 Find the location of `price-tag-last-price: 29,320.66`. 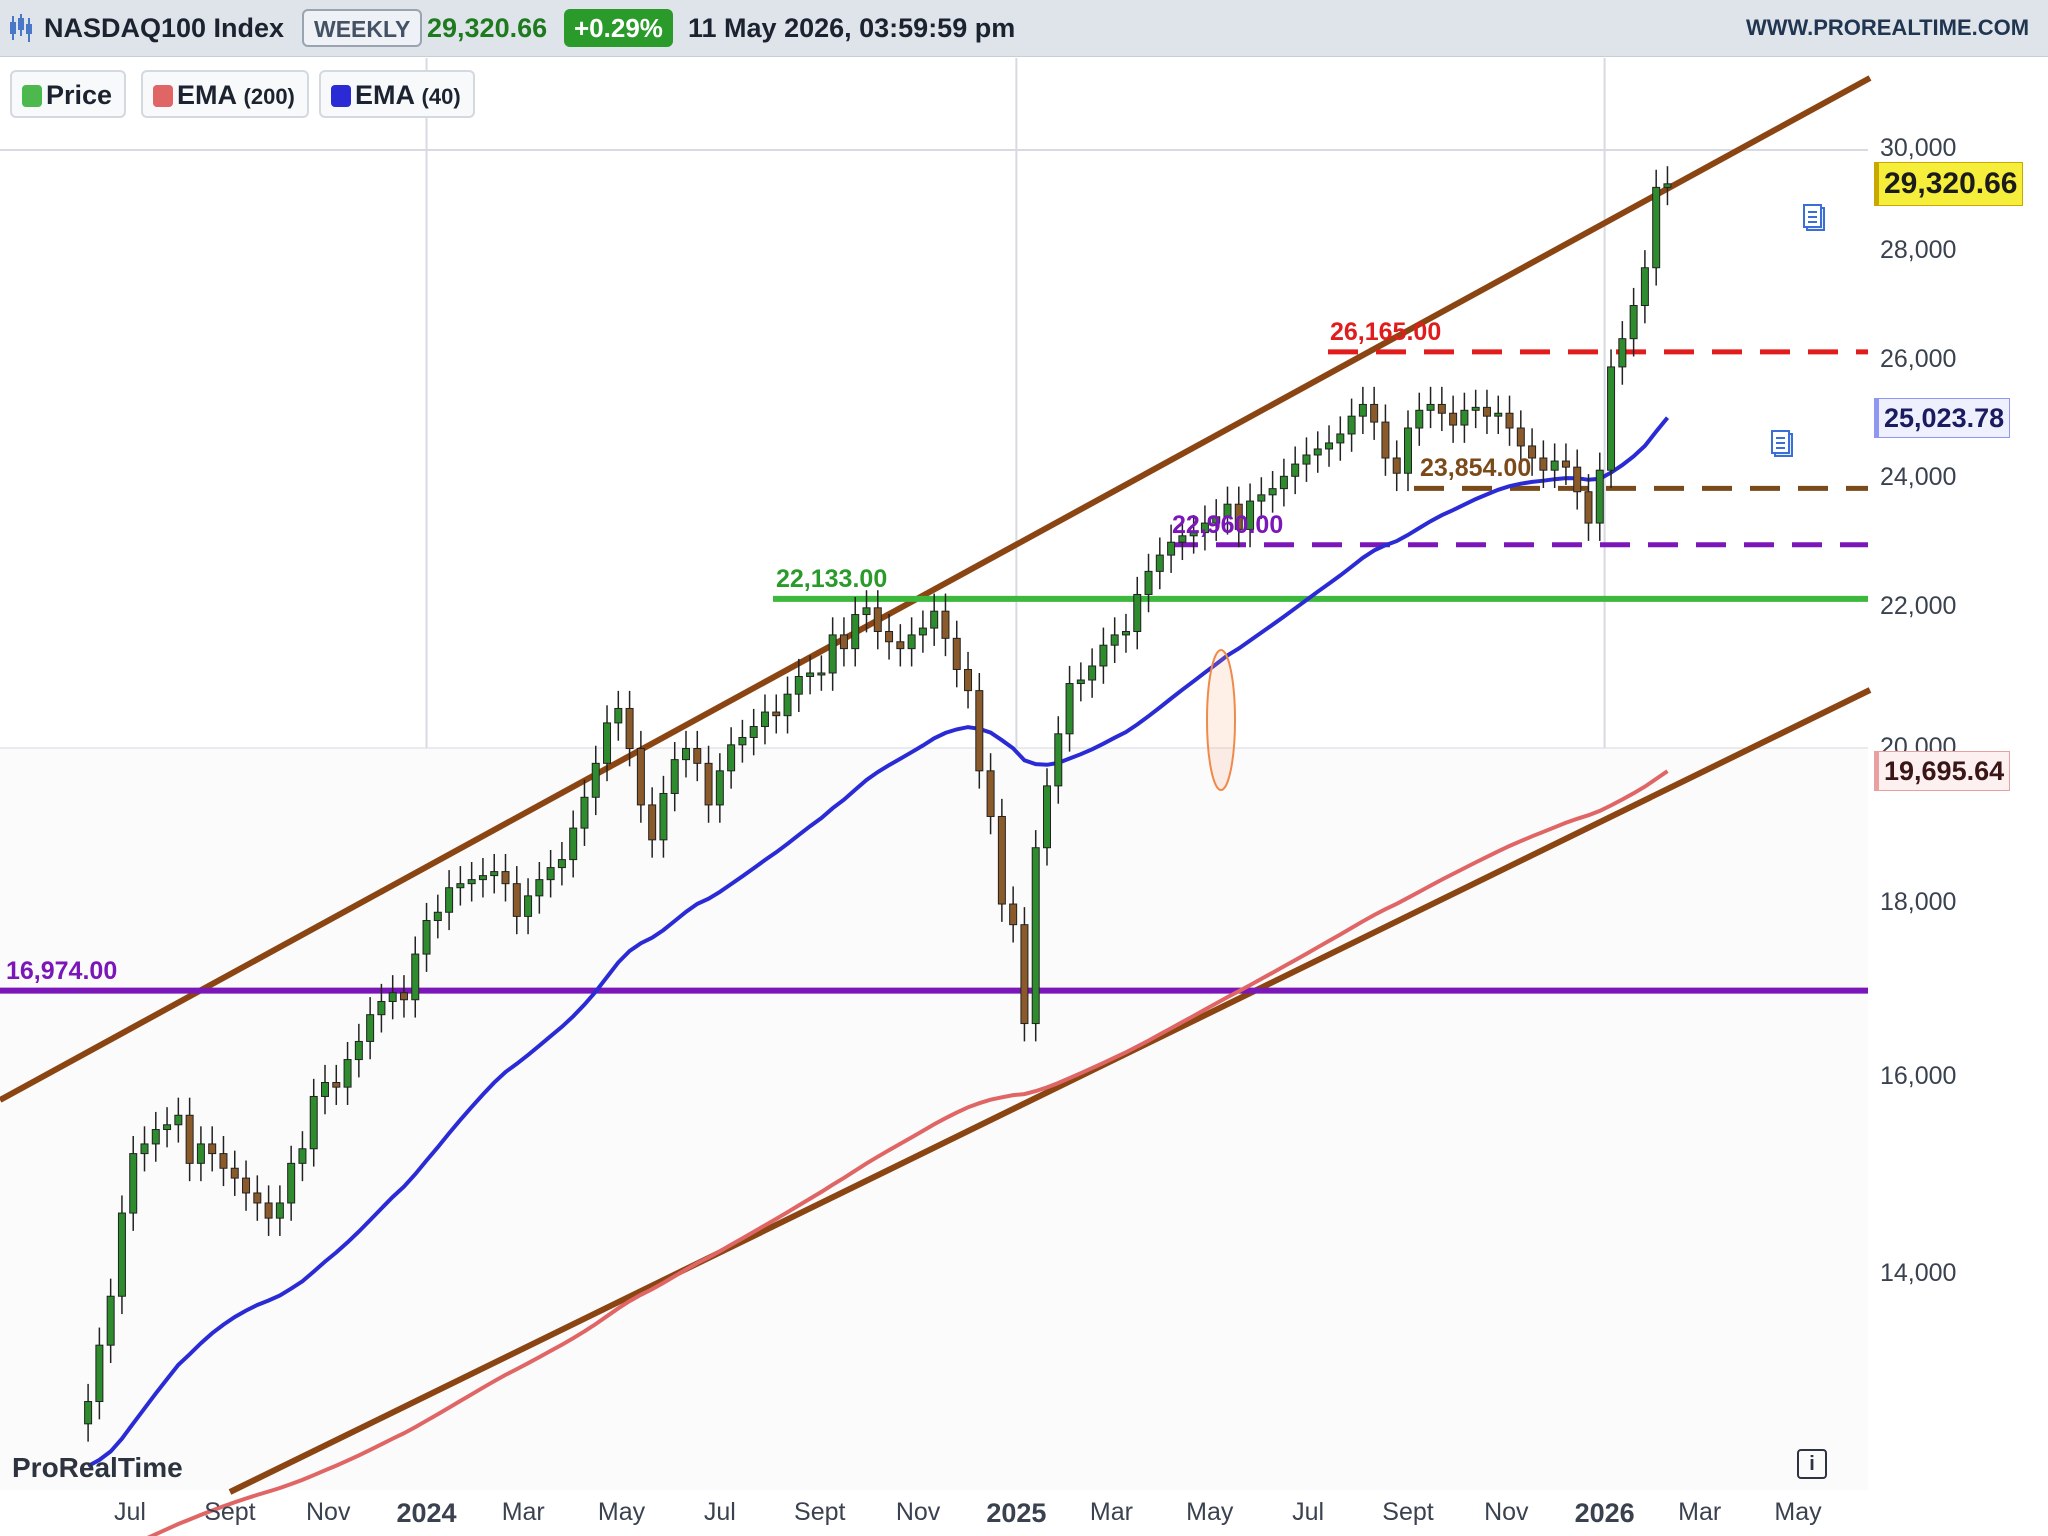

price-tag-last-price: 29,320.66 is located at coordinates (1949, 183).